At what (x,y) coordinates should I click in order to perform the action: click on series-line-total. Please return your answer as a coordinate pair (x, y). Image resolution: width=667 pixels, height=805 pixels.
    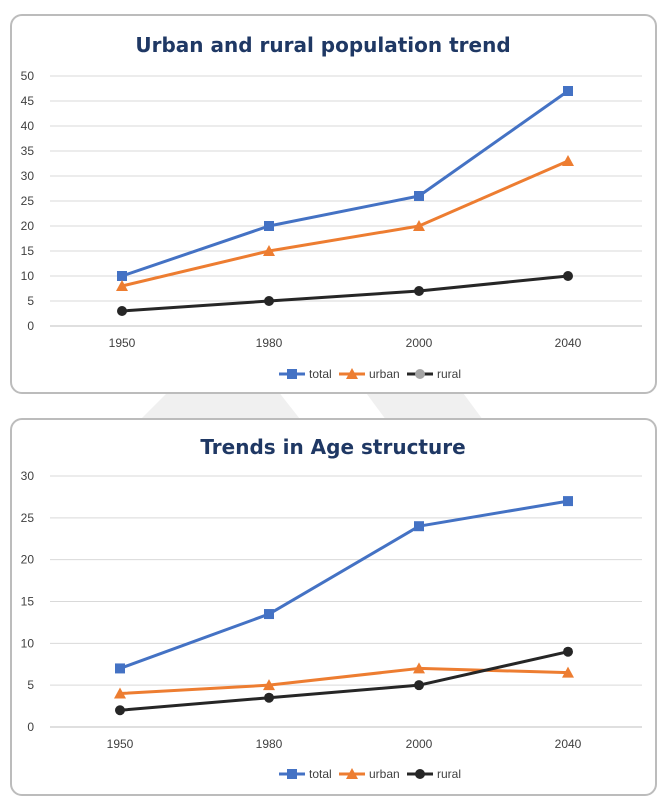
    Looking at the image, I should click on (344, 584).